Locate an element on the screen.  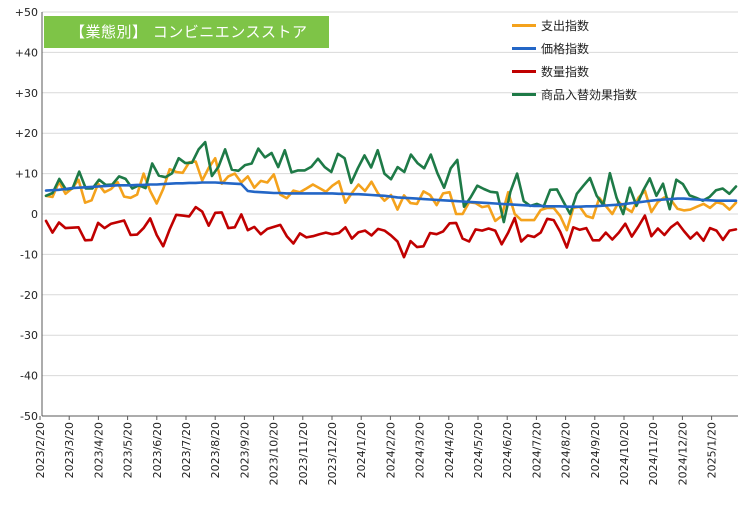
x-tick-label: 2024/10/20 is located at coordinates (624, 453).